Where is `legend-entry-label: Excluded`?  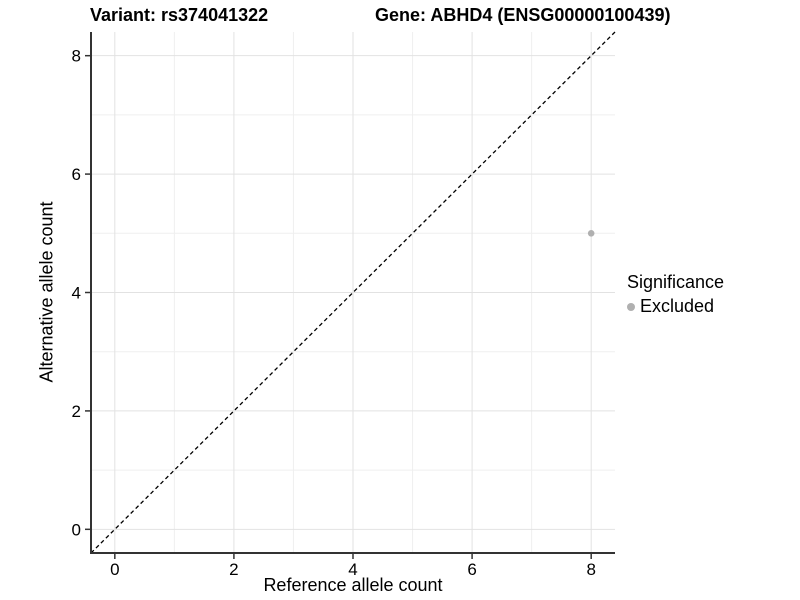 legend-entry-label: Excluded is located at coordinates (677, 306).